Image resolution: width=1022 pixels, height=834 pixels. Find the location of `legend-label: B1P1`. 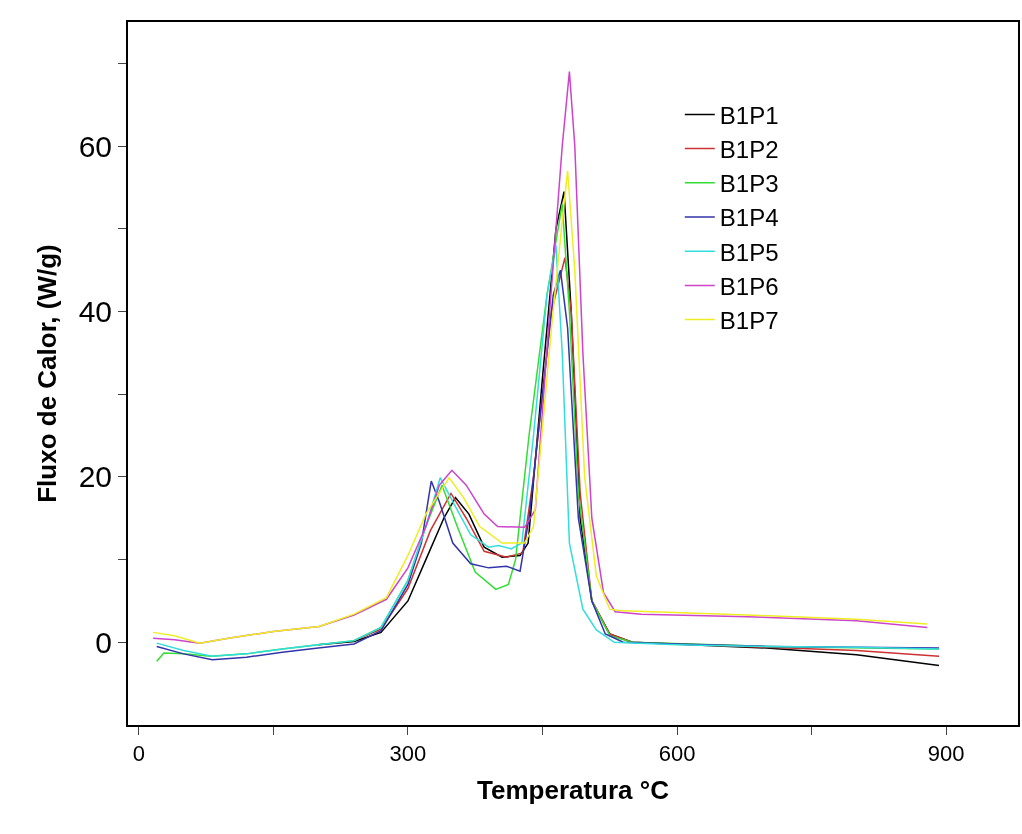

legend-label: B1P1 is located at coordinates (749, 115).